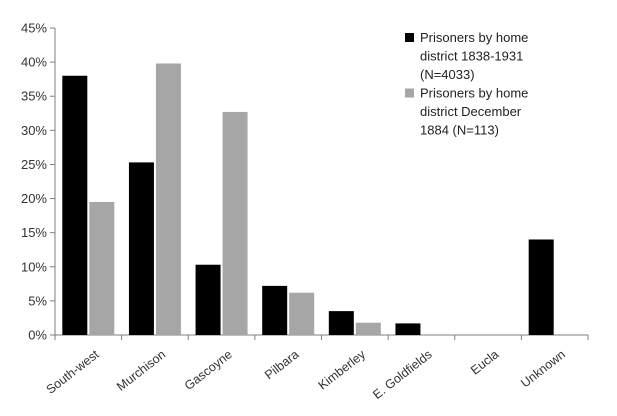  I want to click on x-category-label: South-west, so click(73, 372).